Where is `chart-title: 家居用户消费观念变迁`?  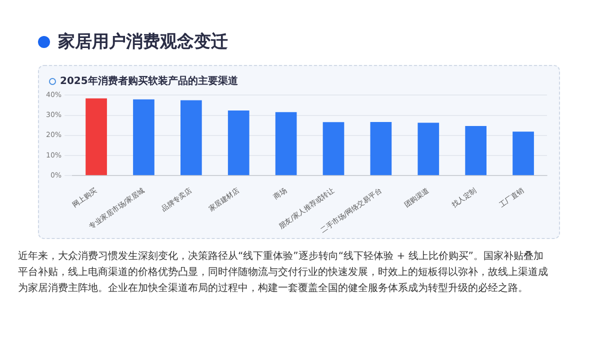 chart-title: 家居用户消费观念变迁 is located at coordinates (143, 42).